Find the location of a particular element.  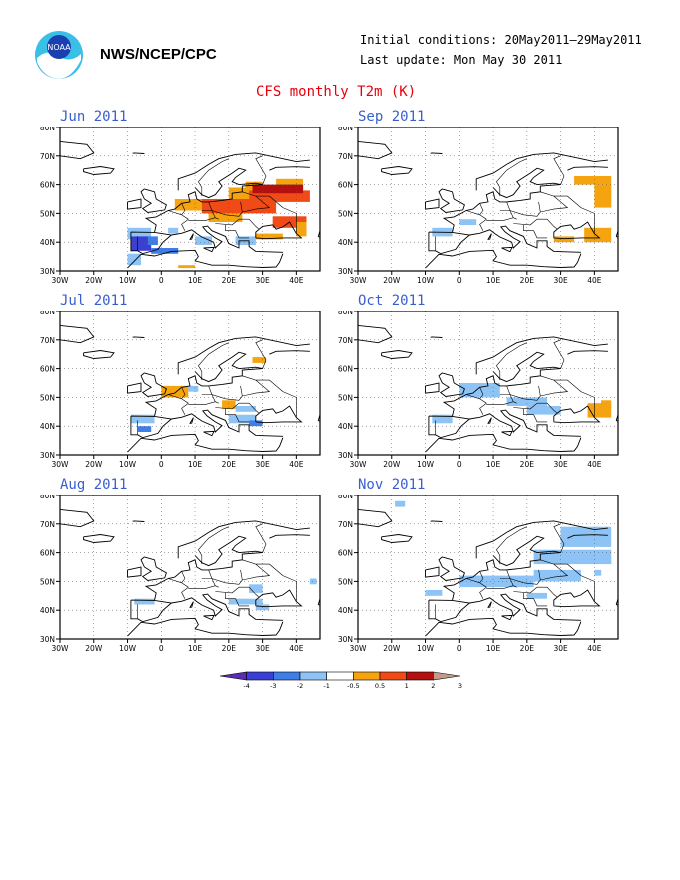

initial-conditions: Initial conditions: 20May2011–29May2011 is located at coordinates (501, 40).